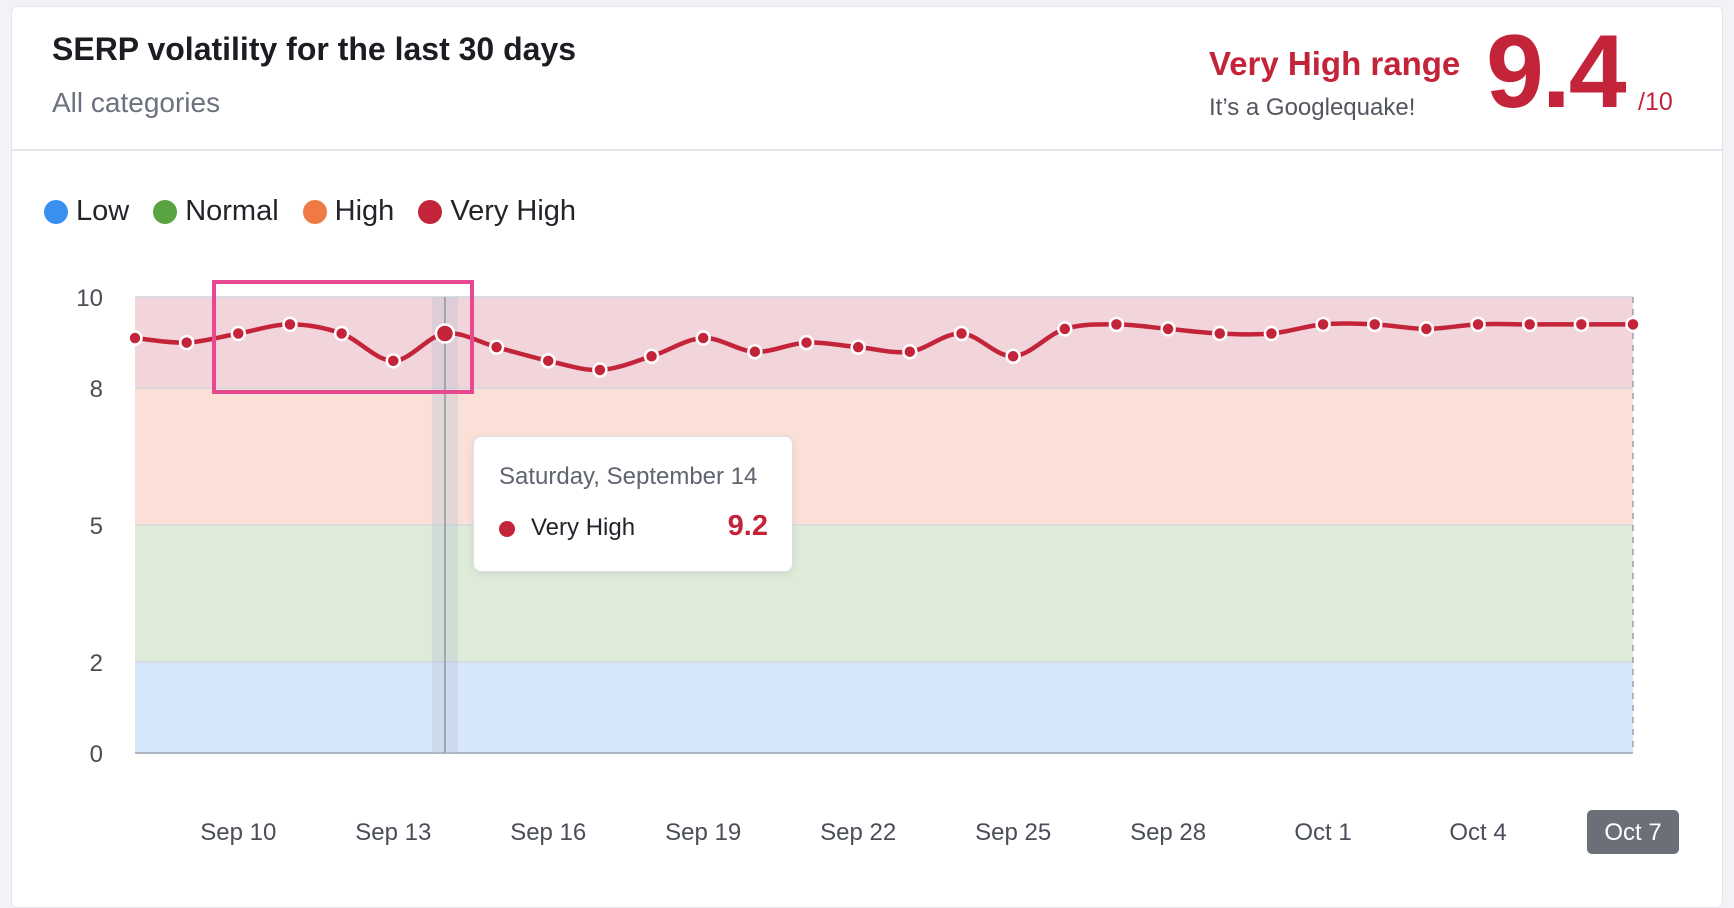 The height and width of the screenshot is (908, 1734). What do you see at coordinates (633, 504) in the screenshot?
I see `chart-tooltip: Saturday, September 14 Very High 9.2` at bounding box center [633, 504].